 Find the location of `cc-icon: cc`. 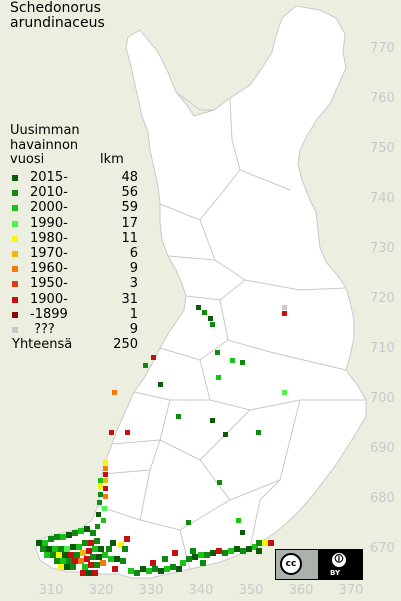

cc-icon: cc is located at coordinates (291, 564).